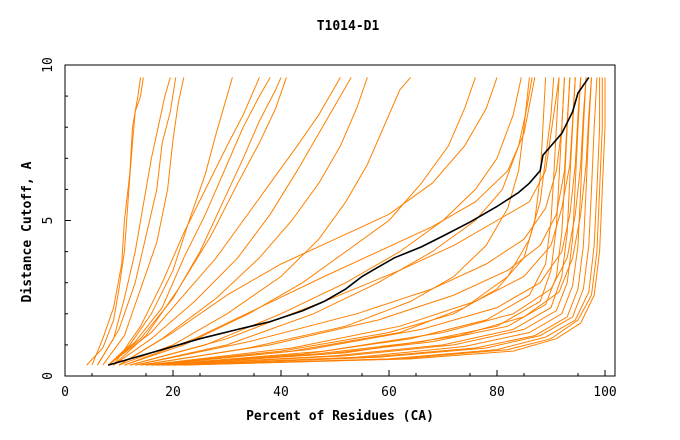  I want to click on x-axis-label: Percent of Residues (CA), so click(340, 416).